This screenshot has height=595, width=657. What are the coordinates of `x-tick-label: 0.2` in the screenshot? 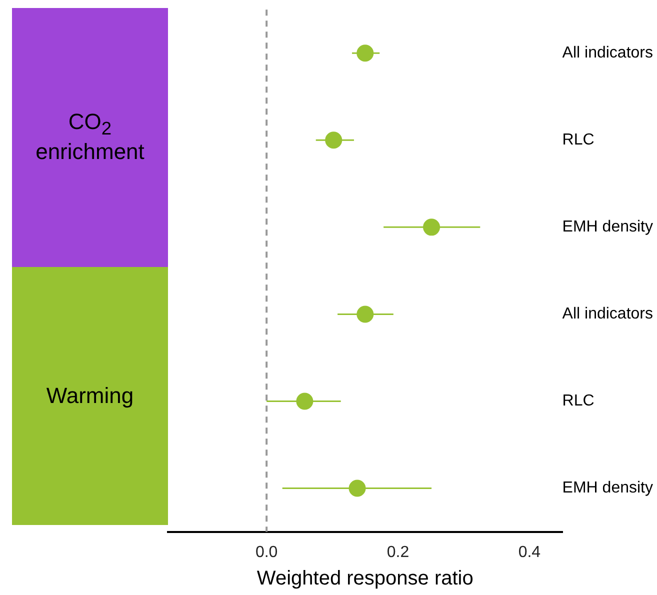 It's located at (398, 552).